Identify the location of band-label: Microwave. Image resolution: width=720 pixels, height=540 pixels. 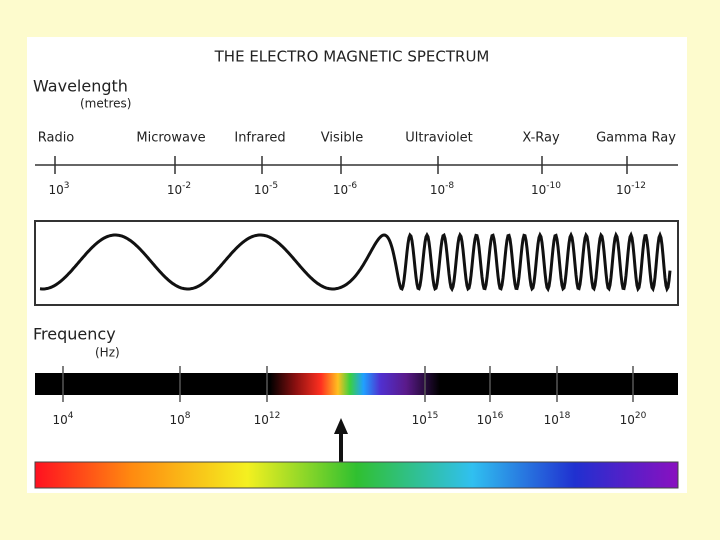
(170, 138).